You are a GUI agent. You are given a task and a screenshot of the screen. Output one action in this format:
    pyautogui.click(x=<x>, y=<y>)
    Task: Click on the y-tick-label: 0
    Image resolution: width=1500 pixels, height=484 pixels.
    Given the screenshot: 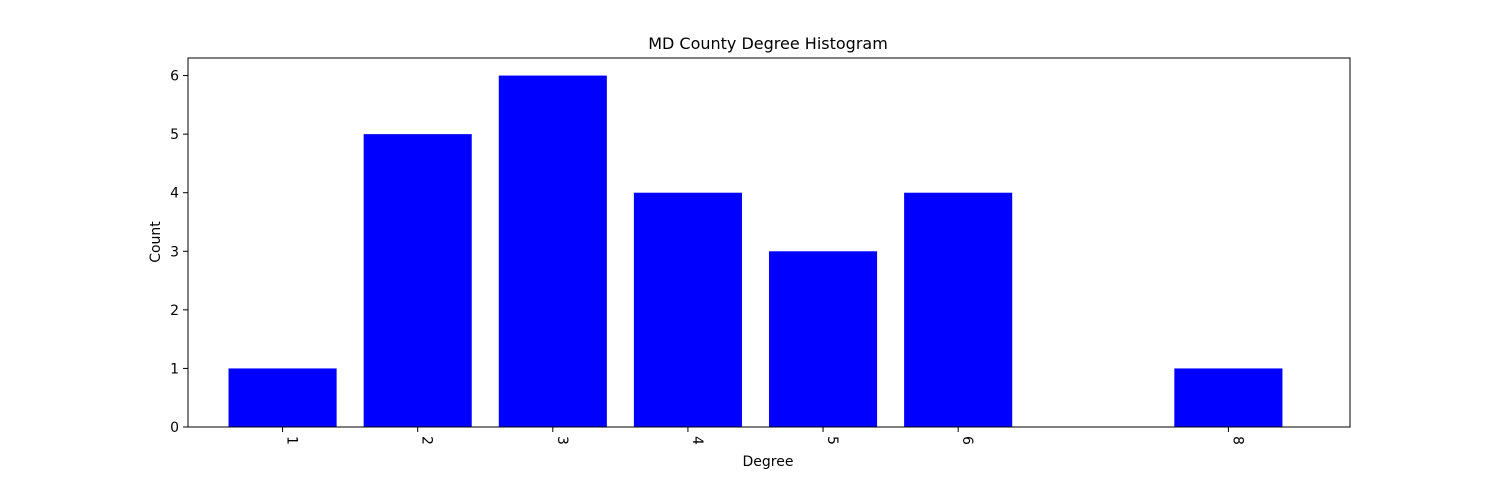 What is the action you would take?
    pyautogui.click(x=174, y=428)
    